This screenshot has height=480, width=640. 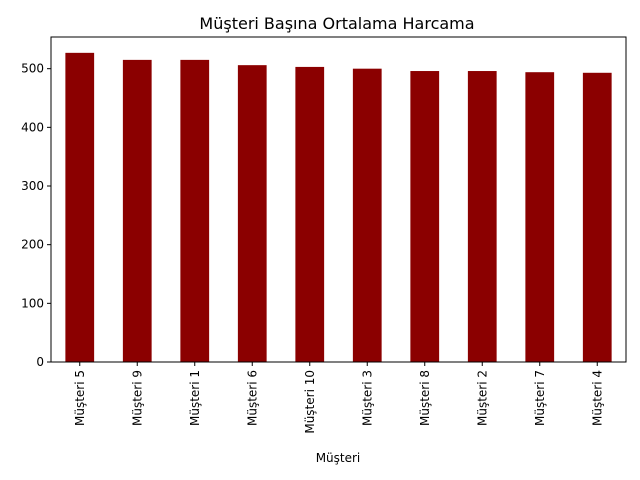 I want to click on x-axis-label: Müşteri, so click(x=338, y=458).